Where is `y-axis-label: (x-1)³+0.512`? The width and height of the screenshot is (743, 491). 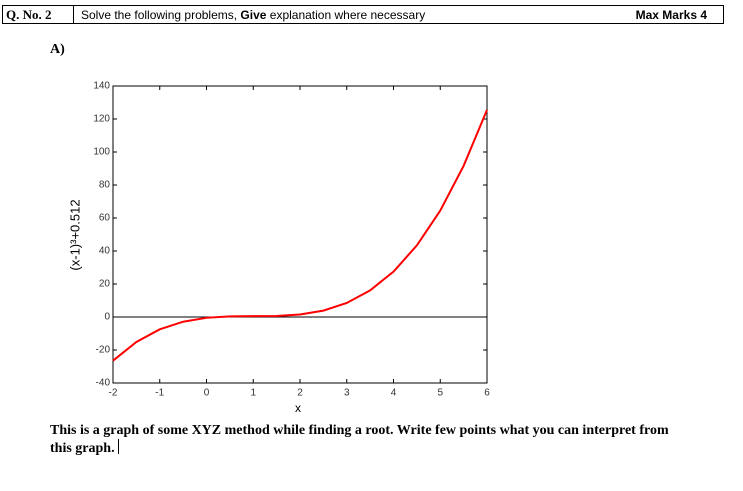
y-axis-label: (x-1)³+0.512 is located at coordinates (74, 234).